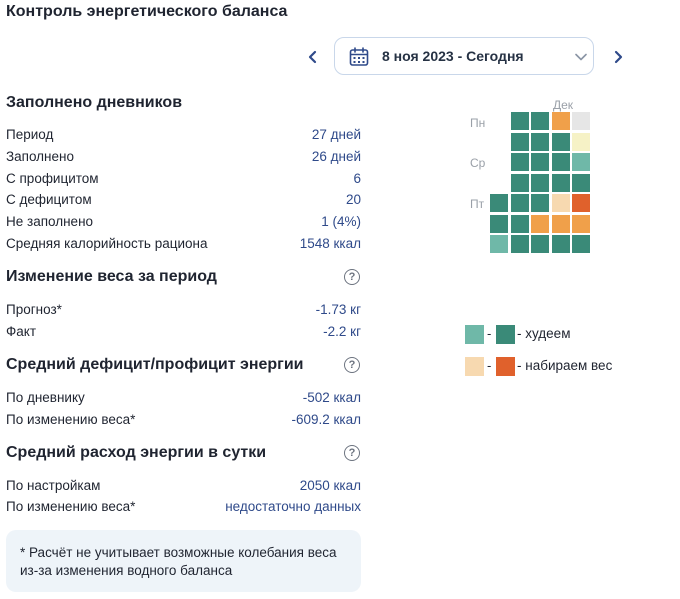 Image resolution: width=680 pixels, height=599 pixels. I want to click on row-label-surplus: С профицитом, so click(52, 178).